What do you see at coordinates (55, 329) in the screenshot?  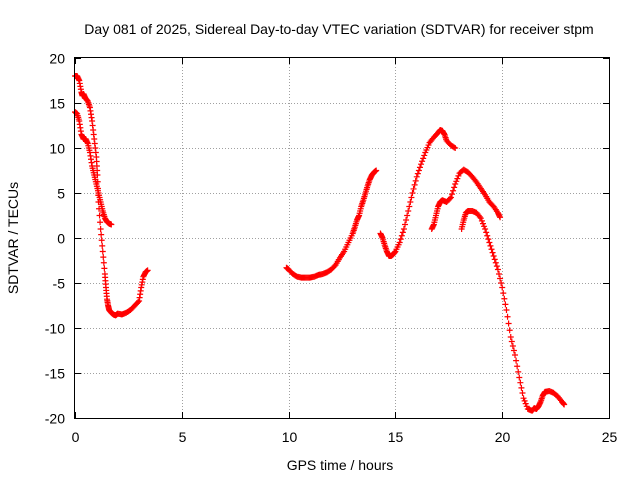 I see `y-tick-label: -10` at bounding box center [55, 329].